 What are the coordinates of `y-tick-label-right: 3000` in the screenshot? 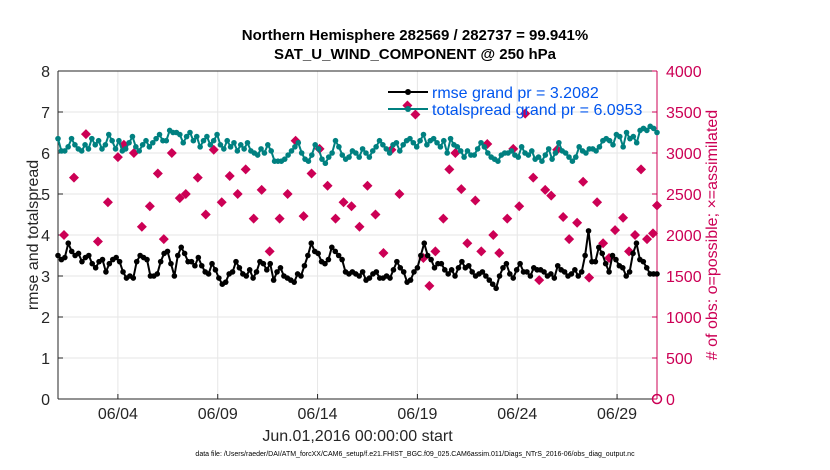 It's located at (684, 154).